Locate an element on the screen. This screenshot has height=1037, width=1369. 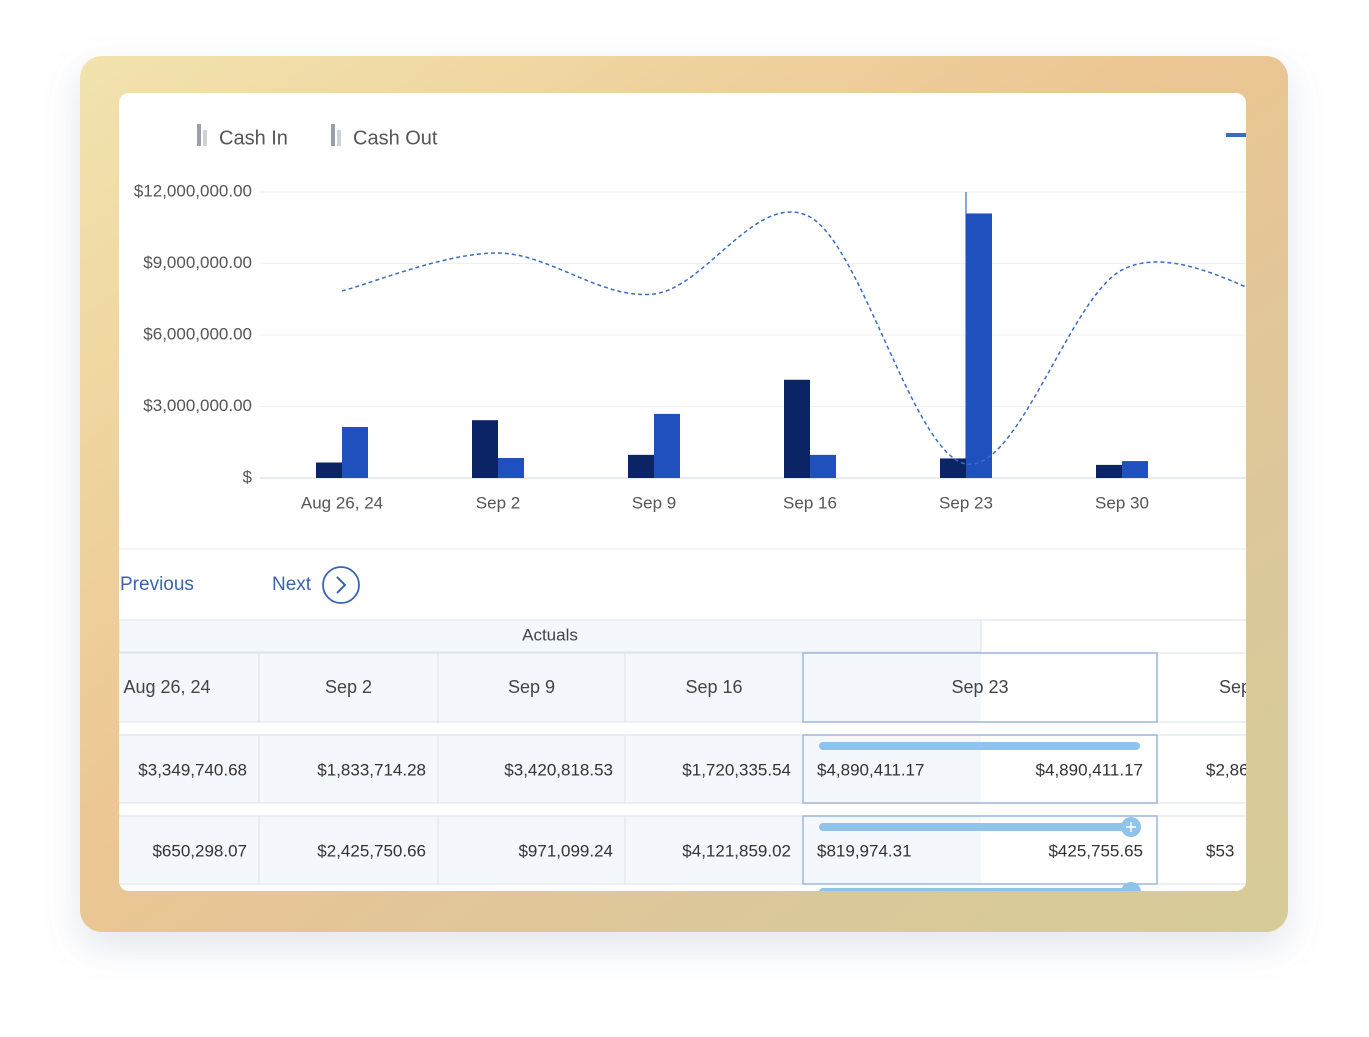
column-header: Sep 2 is located at coordinates (348, 687).